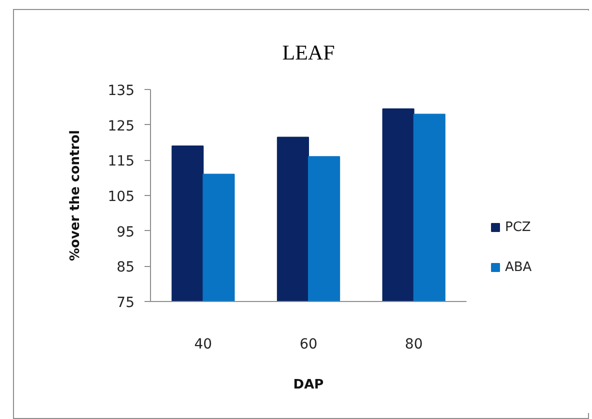  I want to click on y-tick-label: 95, so click(125, 232).